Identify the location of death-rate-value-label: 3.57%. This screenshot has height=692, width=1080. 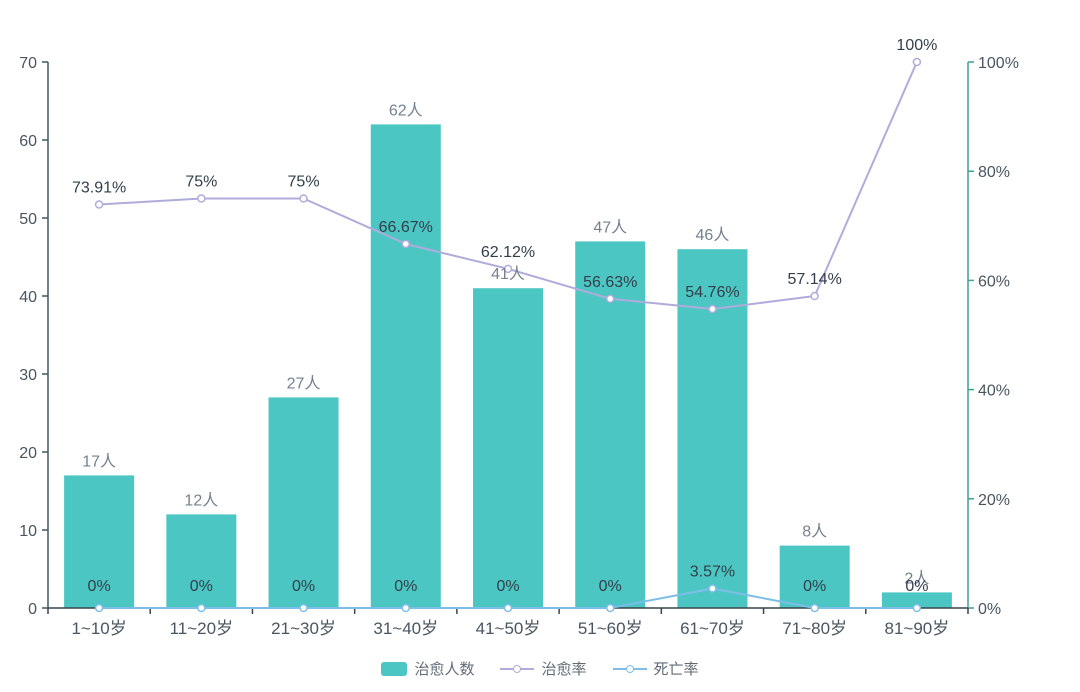
(712, 572).